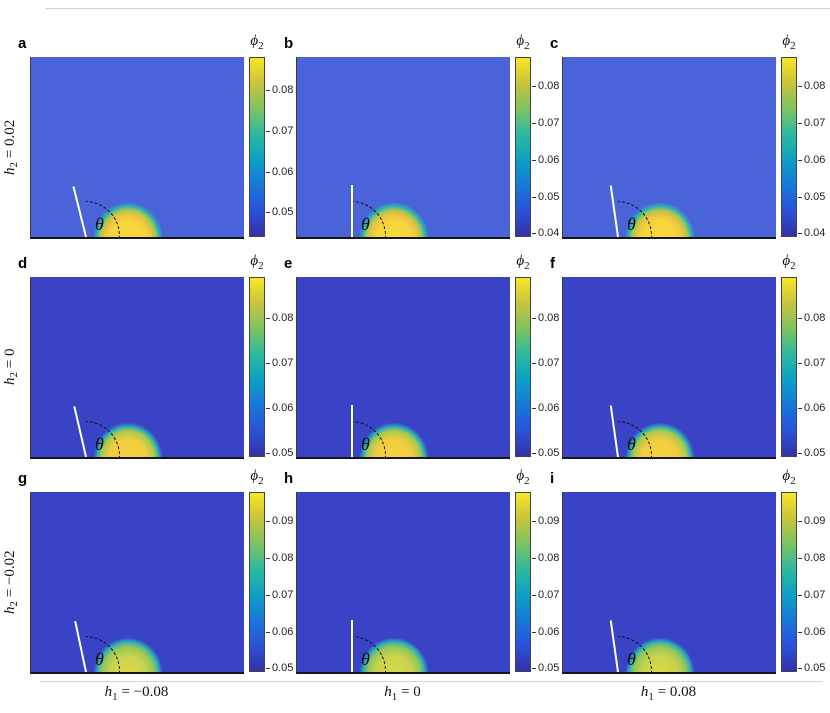 The image size is (830, 713). Describe the element at coordinates (668, 693) in the screenshot. I see `col-label-h1-0.08: h1 = 0.08` at that location.